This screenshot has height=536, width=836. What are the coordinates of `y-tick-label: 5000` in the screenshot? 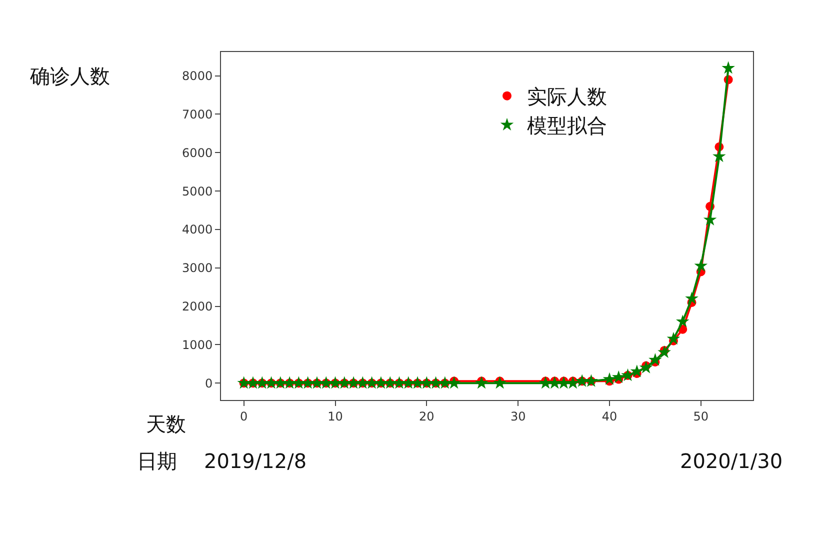 It's located at (197, 191).